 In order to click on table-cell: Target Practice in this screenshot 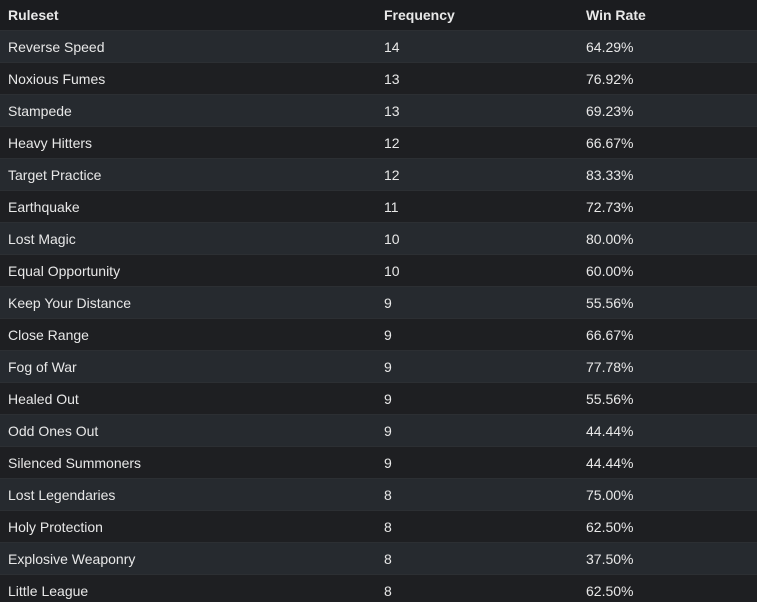, I will do `click(55, 175)`.